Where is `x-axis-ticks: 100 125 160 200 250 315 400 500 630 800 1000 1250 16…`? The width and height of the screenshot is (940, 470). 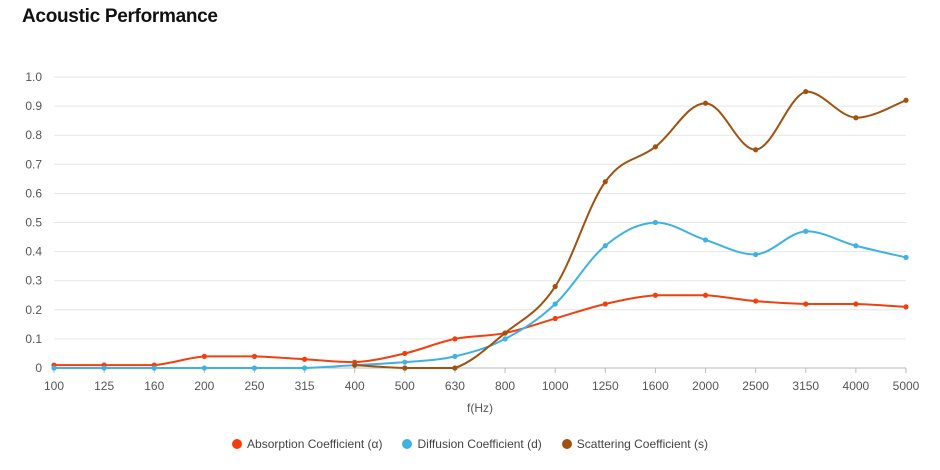 x-axis-ticks: 100 125 160 200 250 315 400 500 630 800 1000 1250 16… is located at coordinates (482, 380).